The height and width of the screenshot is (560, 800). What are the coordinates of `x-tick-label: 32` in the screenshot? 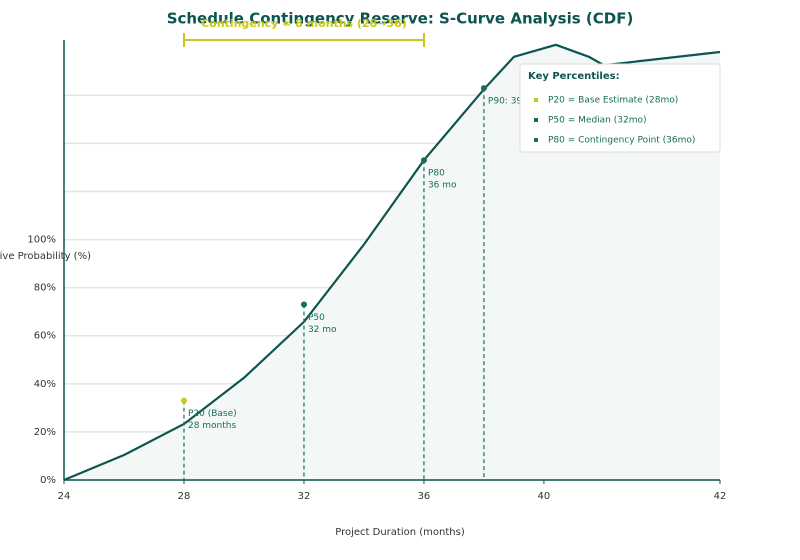 It's located at (304, 496).